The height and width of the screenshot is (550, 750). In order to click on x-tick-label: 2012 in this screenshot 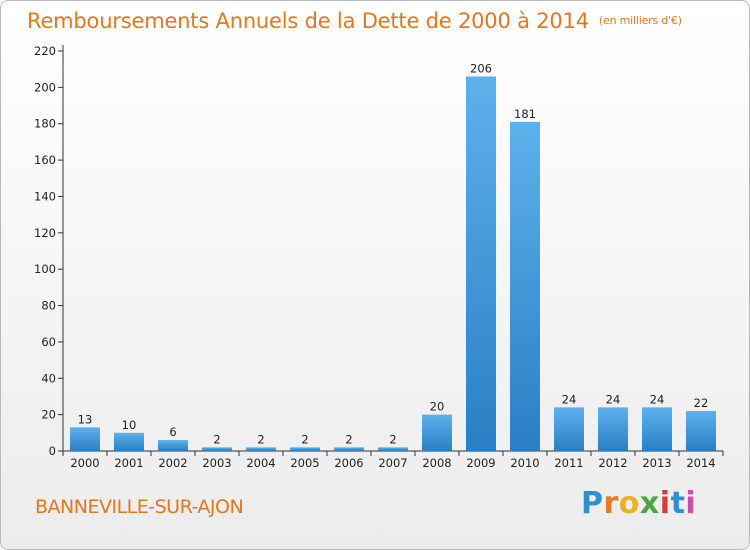, I will do `click(612, 463)`.